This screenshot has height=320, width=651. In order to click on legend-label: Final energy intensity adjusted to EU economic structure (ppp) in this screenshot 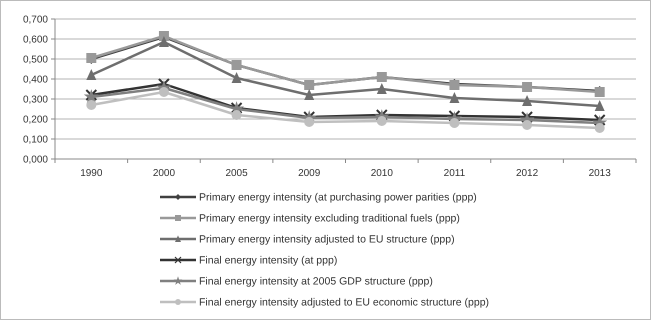, I will do `click(344, 302)`.